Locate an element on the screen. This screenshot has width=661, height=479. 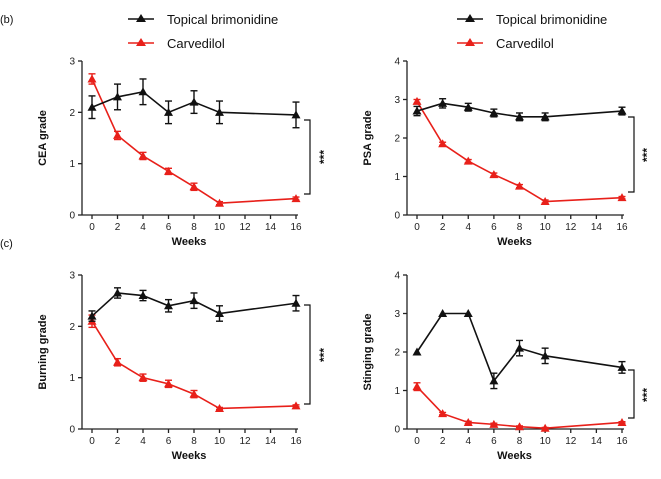
series-line-carvedilol is located at coordinates (519, 408).